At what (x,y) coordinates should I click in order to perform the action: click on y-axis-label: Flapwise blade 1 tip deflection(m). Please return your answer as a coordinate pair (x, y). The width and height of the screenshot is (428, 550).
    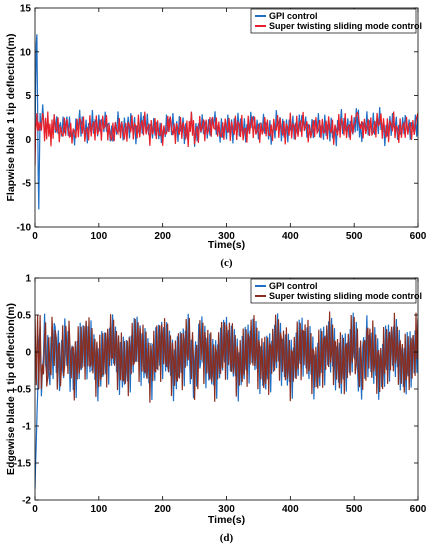
    Looking at the image, I should click on (11, 117).